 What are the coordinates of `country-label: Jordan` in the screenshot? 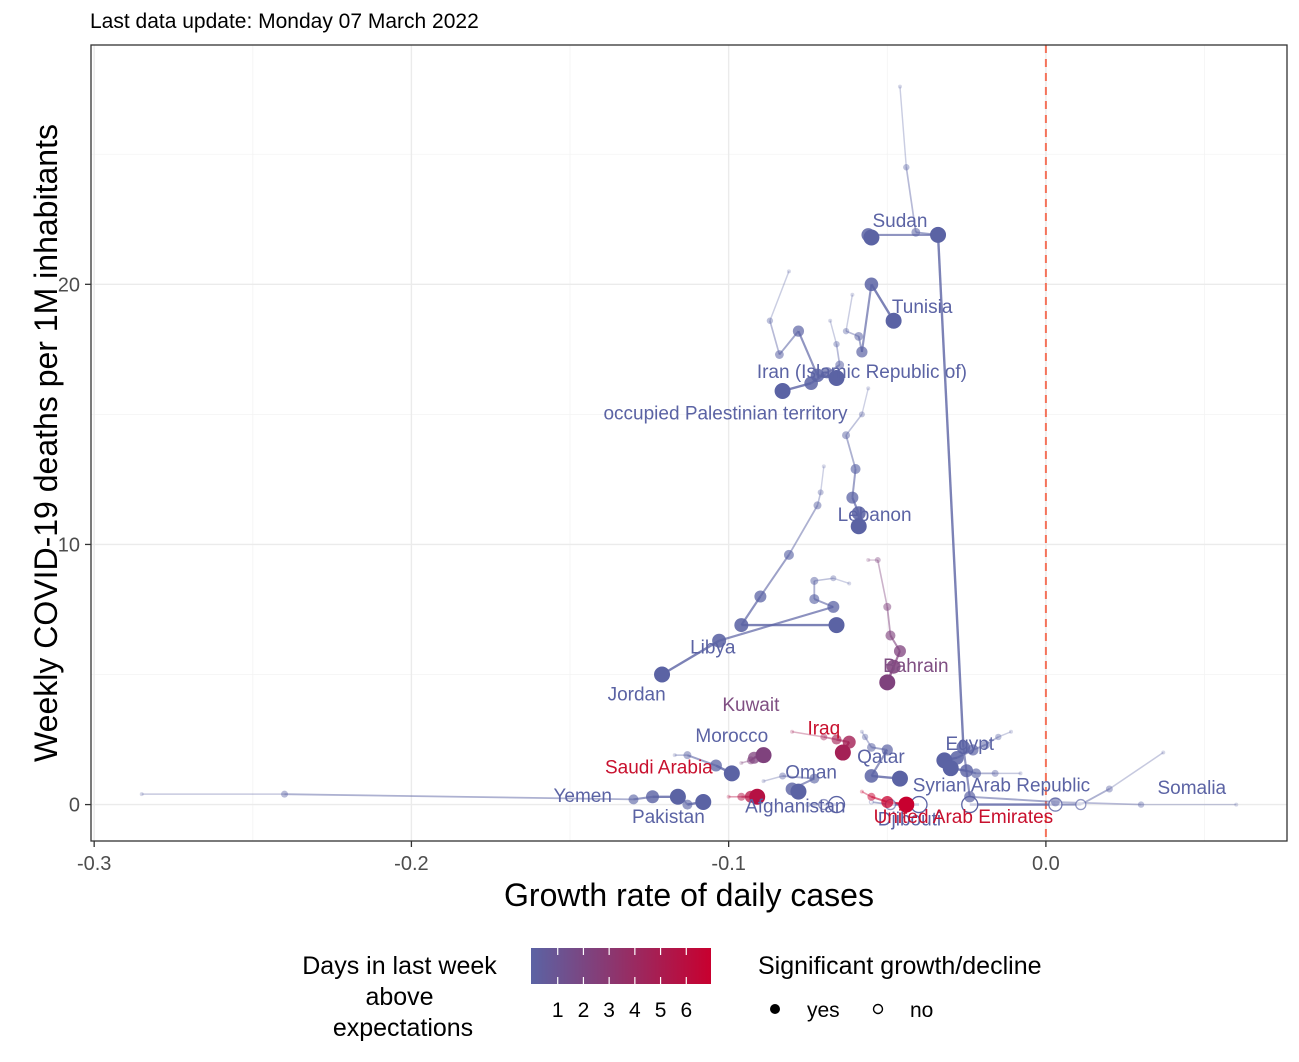 It's located at (637, 695).